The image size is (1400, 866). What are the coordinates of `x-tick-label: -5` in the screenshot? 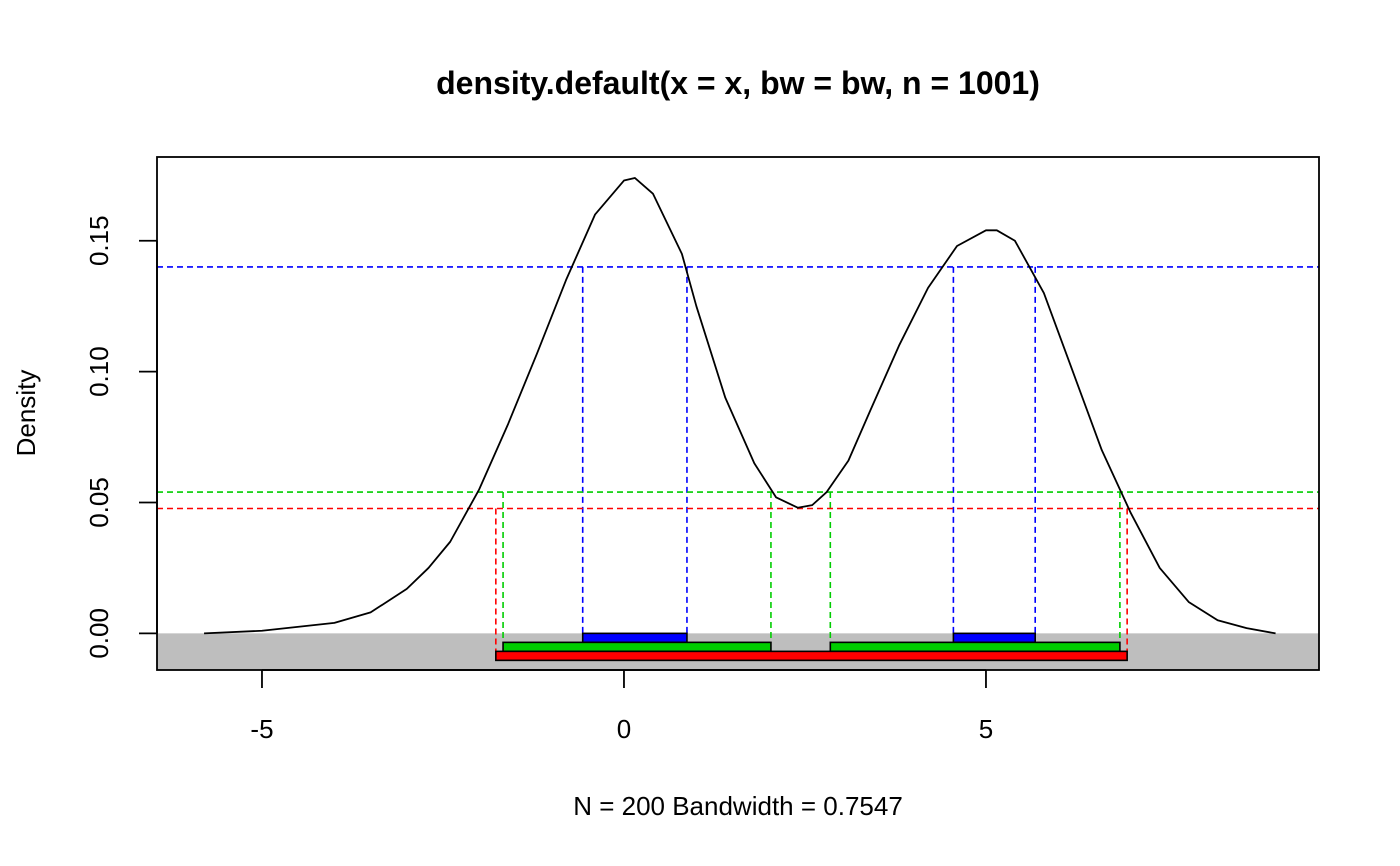 It's located at (261, 729).